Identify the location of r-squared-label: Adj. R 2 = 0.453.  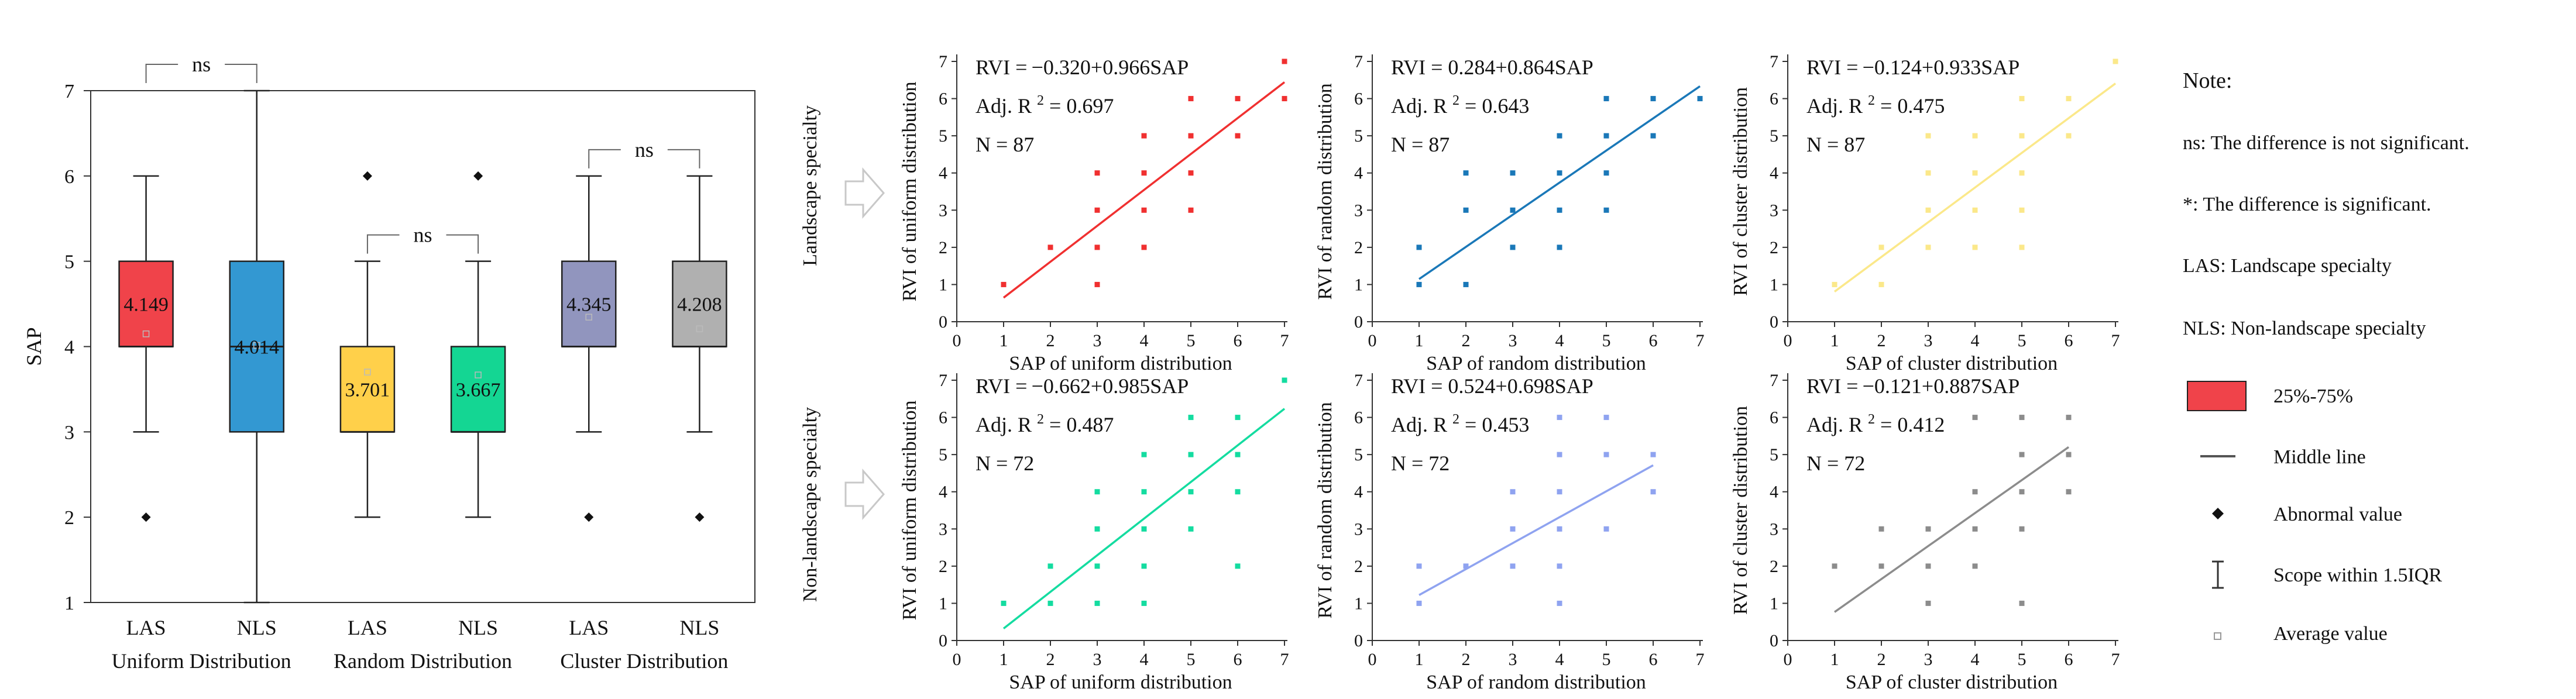
(1460, 424).